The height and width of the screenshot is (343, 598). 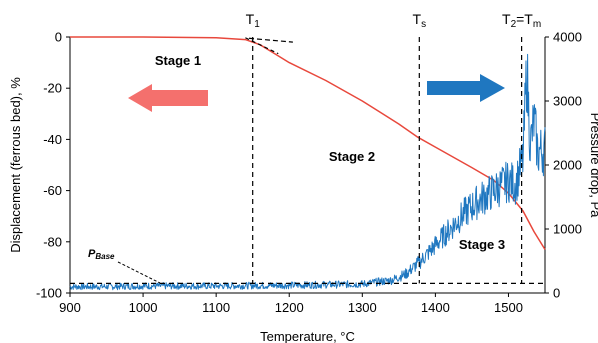 What do you see at coordinates (168, 98) in the screenshot?
I see `left-arrow-icon` at bounding box center [168, 98].